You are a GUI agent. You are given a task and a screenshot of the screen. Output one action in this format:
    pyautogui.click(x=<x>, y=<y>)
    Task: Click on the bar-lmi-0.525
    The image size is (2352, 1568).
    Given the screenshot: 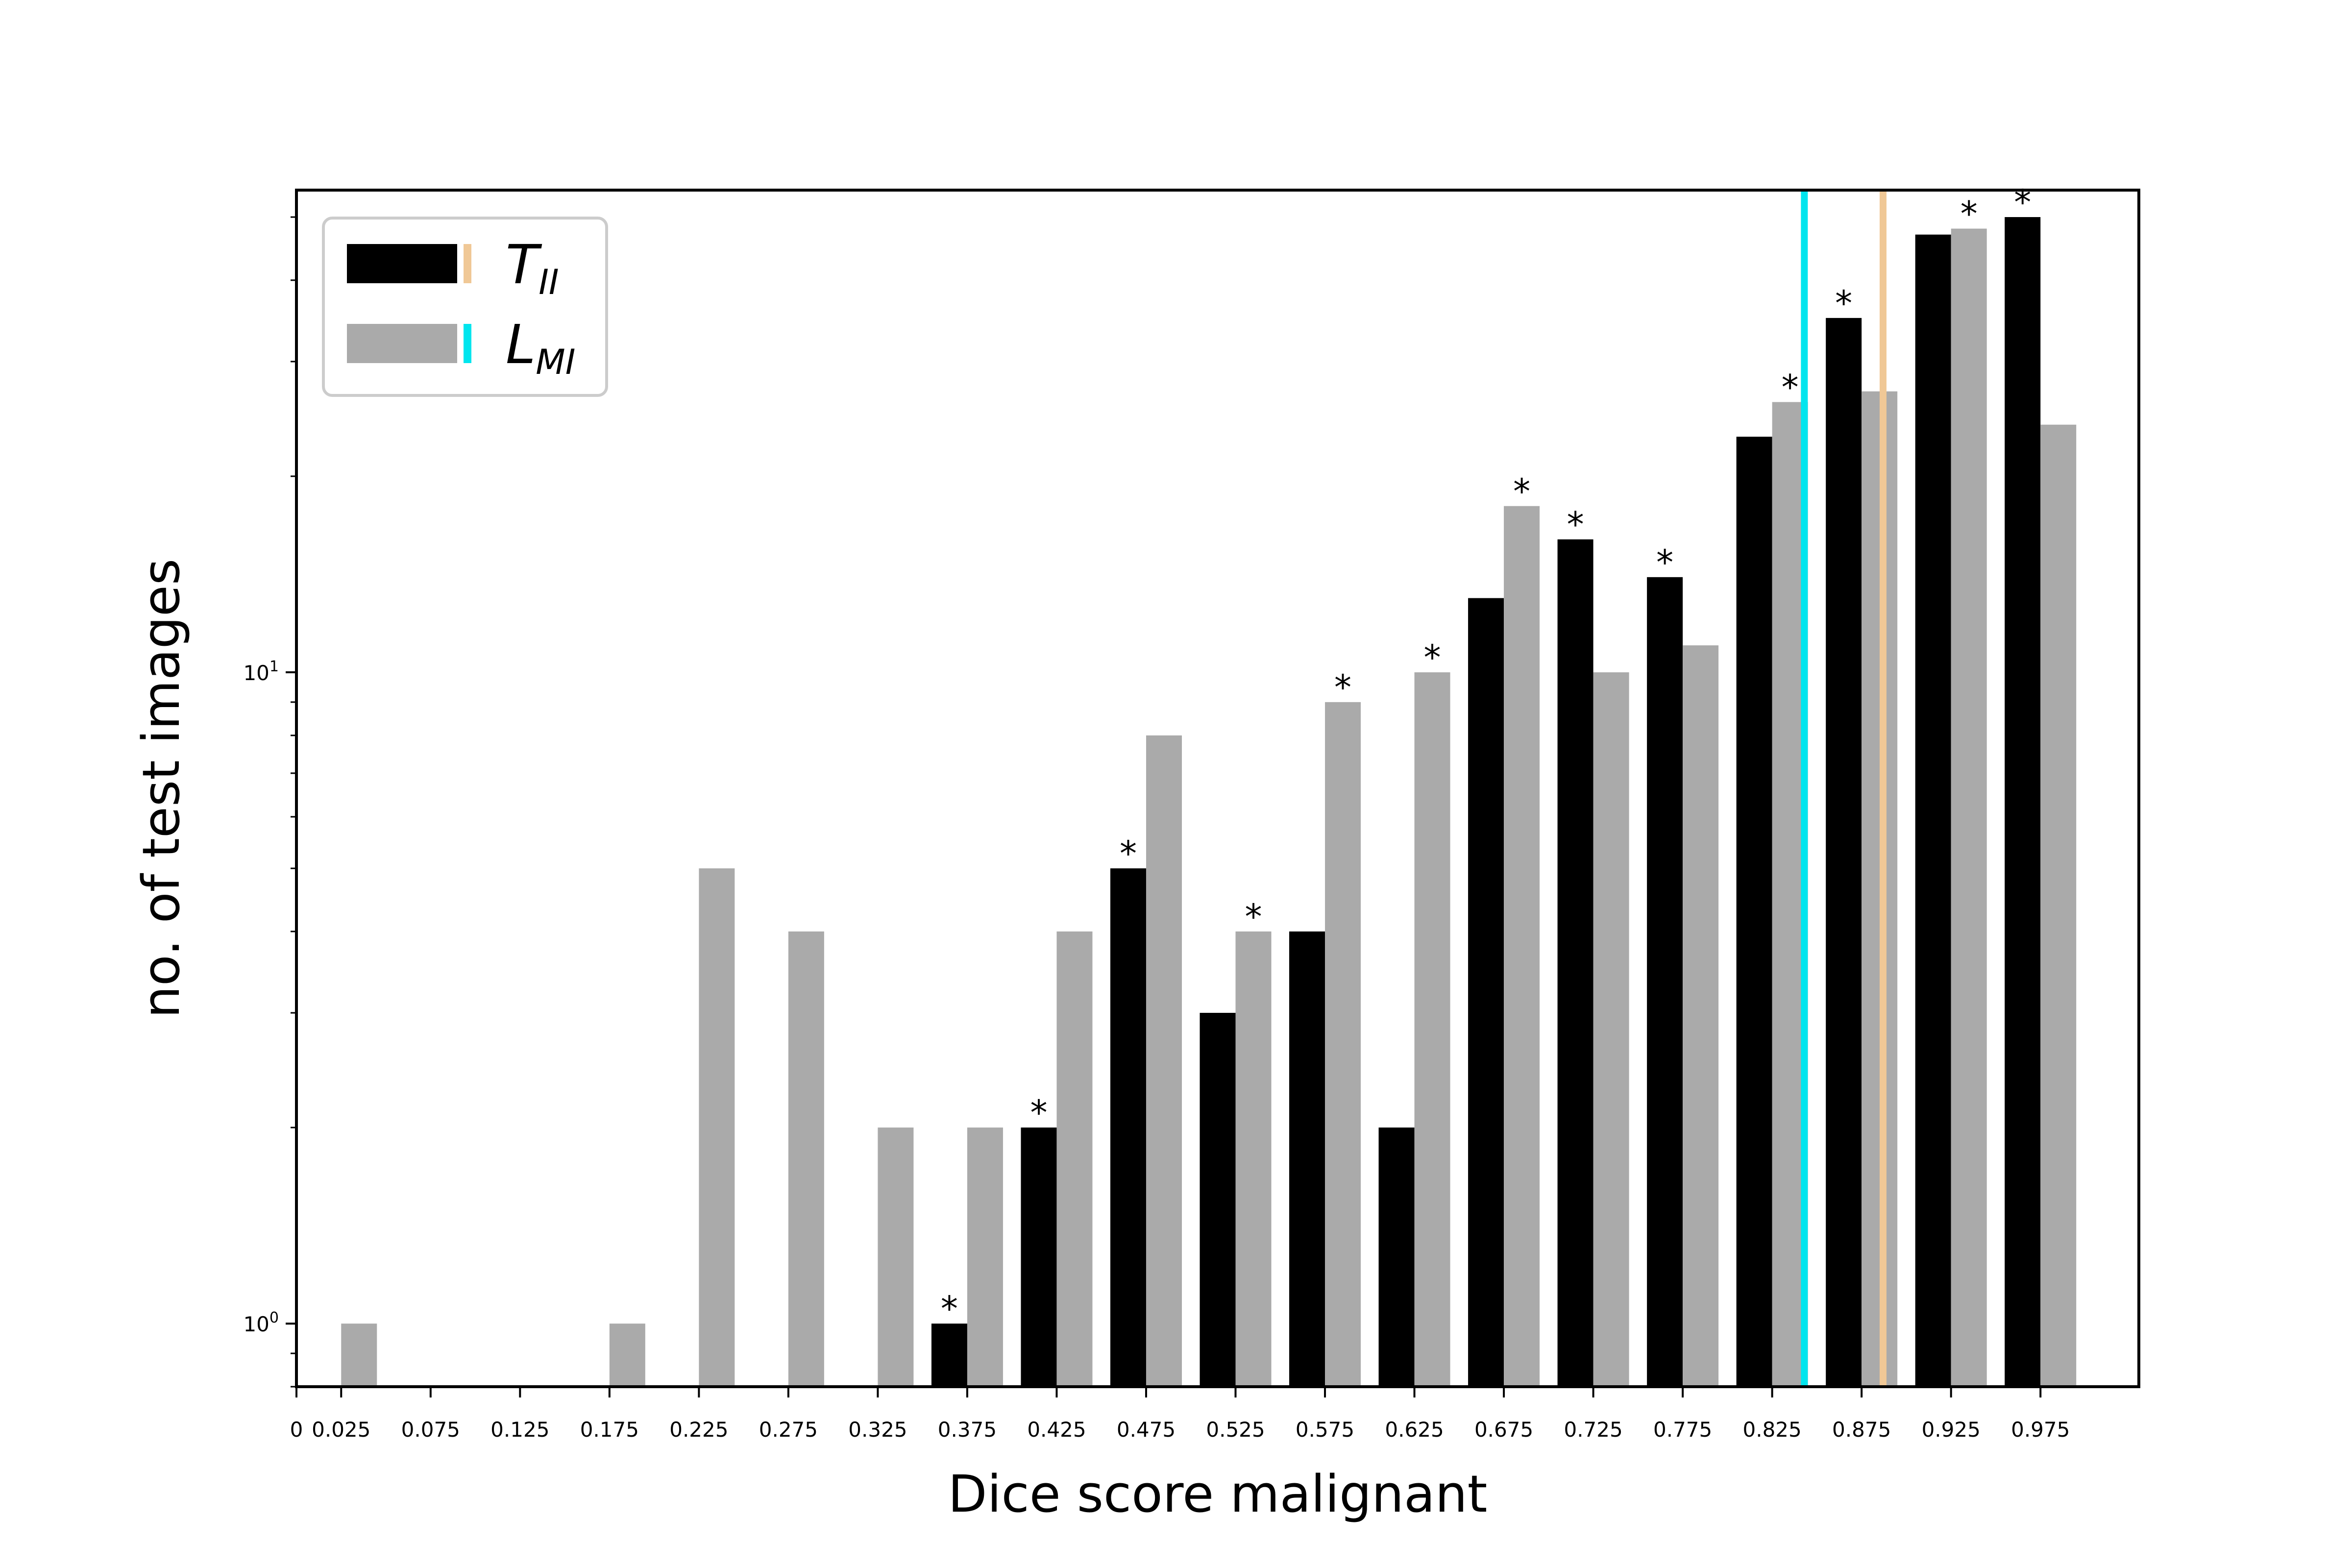 What is the action you would take?
    pyautogui.click(x=1253, y=1159)
    